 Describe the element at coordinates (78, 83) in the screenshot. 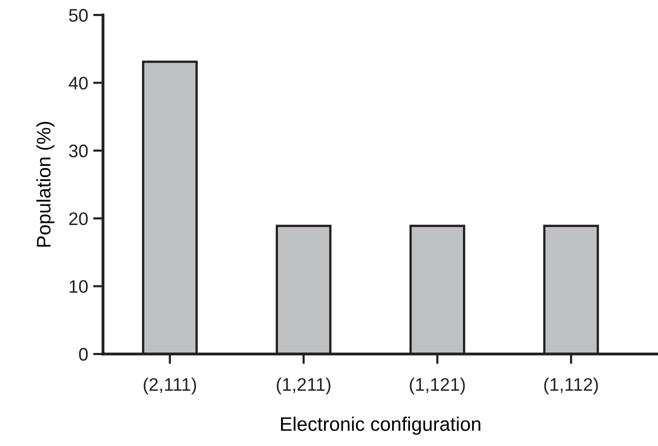

I see `y-tick-label: 40` at that location.